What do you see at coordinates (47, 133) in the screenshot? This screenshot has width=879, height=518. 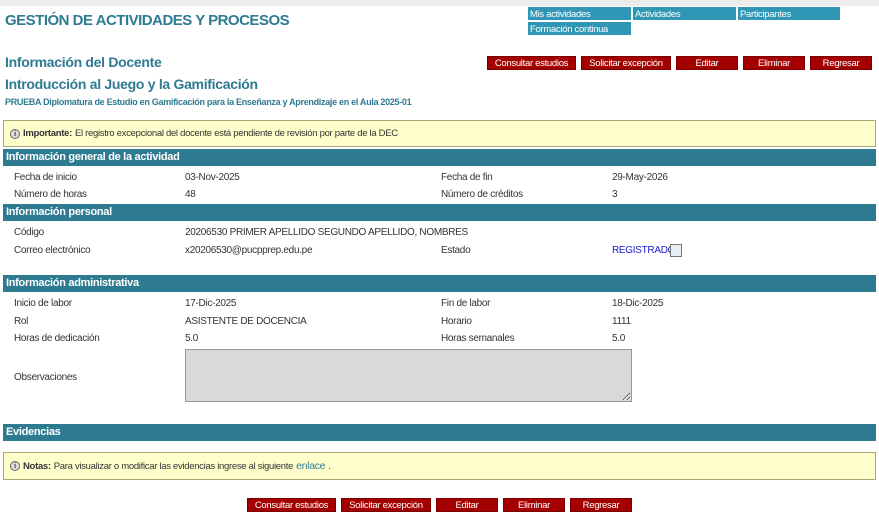 I see `important-label: Importante:` at bounding box center [47, 133].